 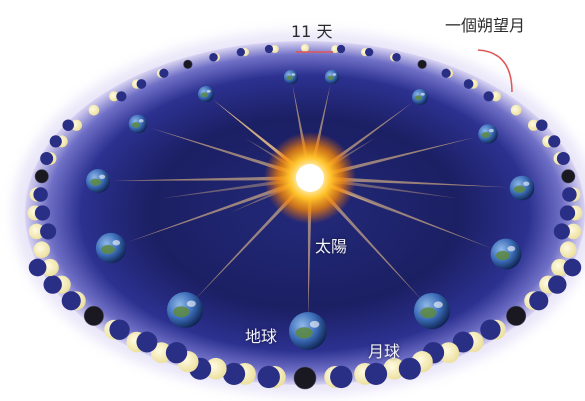 I want to click on gap-days-label: 11 天, so click(x=312, y=31).